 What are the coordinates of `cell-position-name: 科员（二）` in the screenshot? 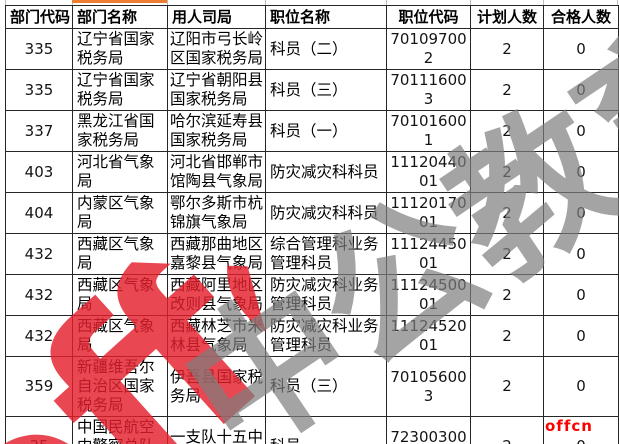 It's located at (326, 49).